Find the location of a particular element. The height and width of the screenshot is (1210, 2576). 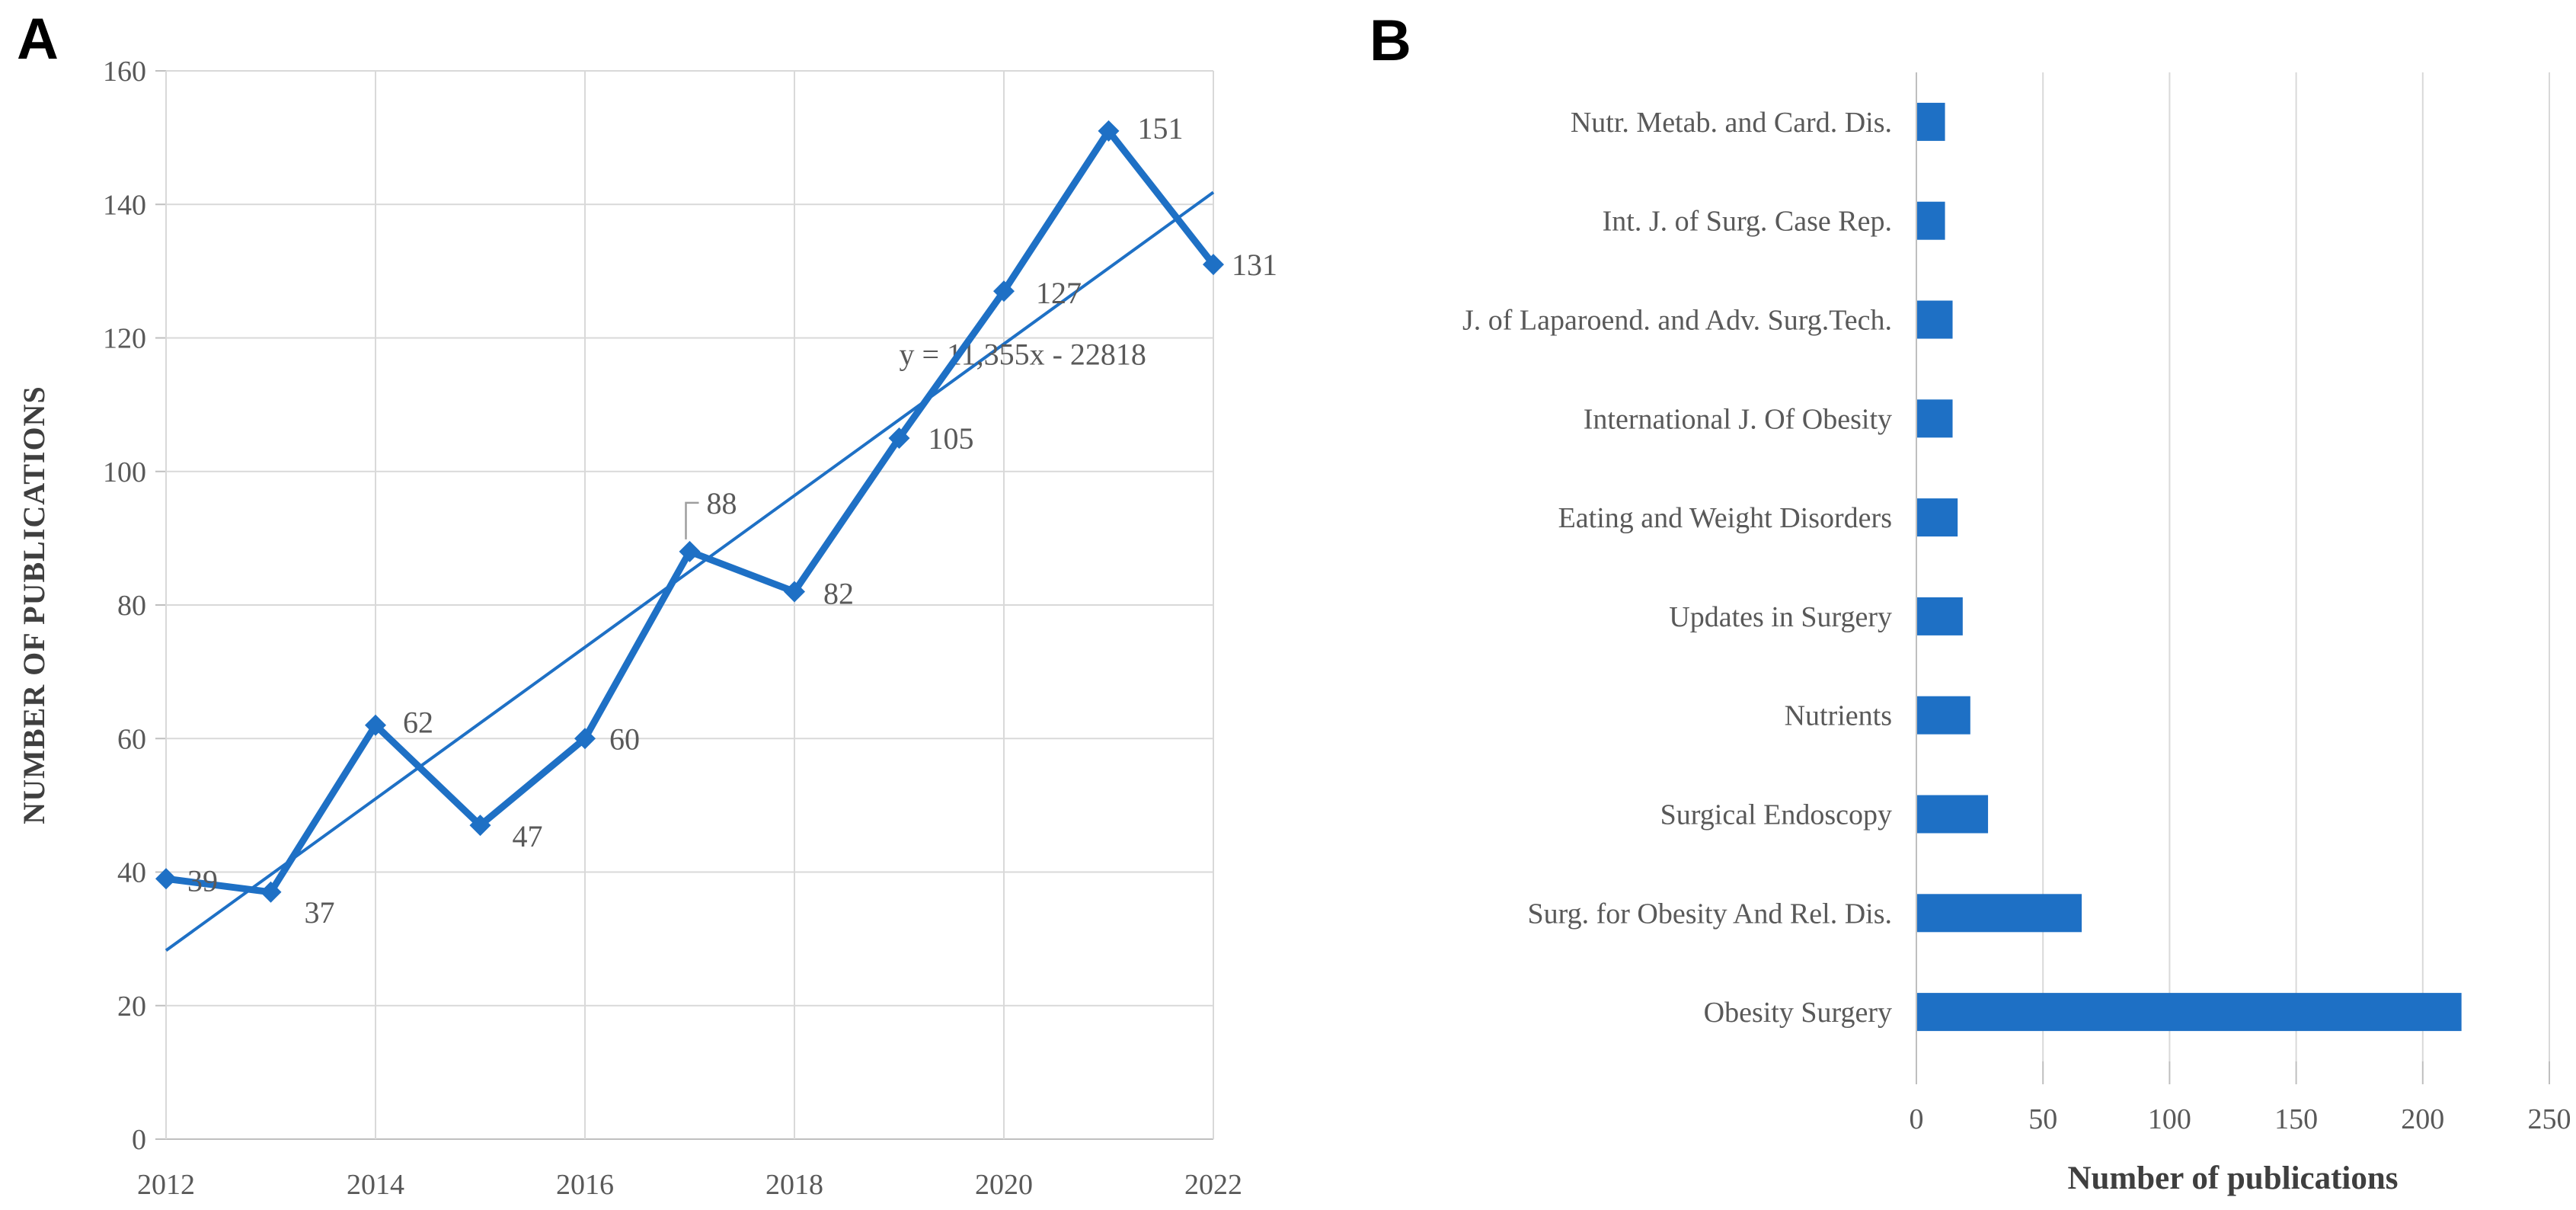

x-tick-label: 50 is located at coordinates (2042, 1119).